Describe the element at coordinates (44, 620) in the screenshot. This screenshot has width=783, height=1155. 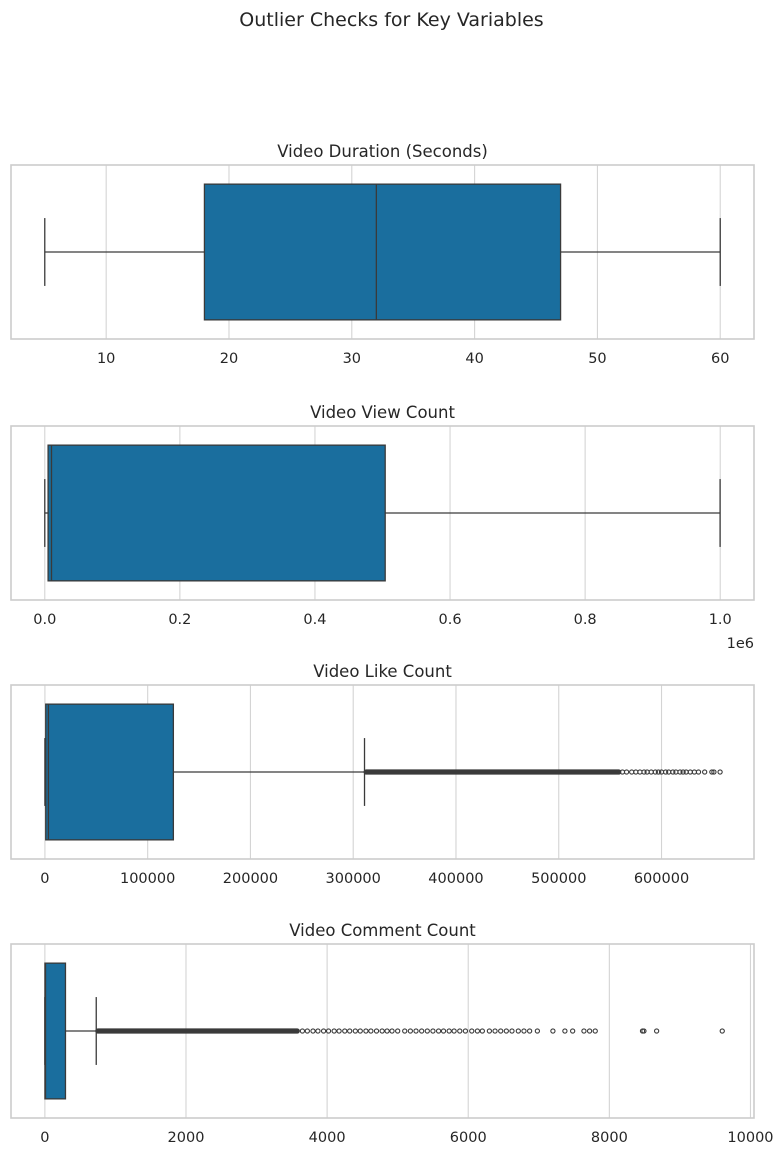
I see `x-tick-label: 0.0` at that location.